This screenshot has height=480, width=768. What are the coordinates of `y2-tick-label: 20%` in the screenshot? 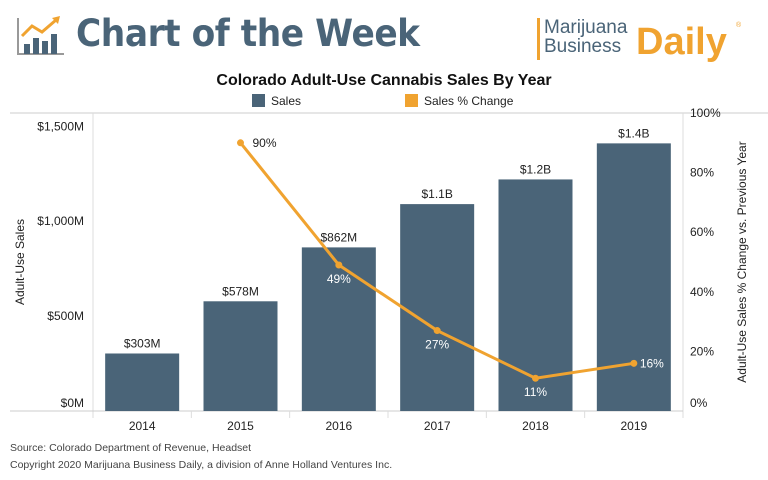 It's located at (702, 351).